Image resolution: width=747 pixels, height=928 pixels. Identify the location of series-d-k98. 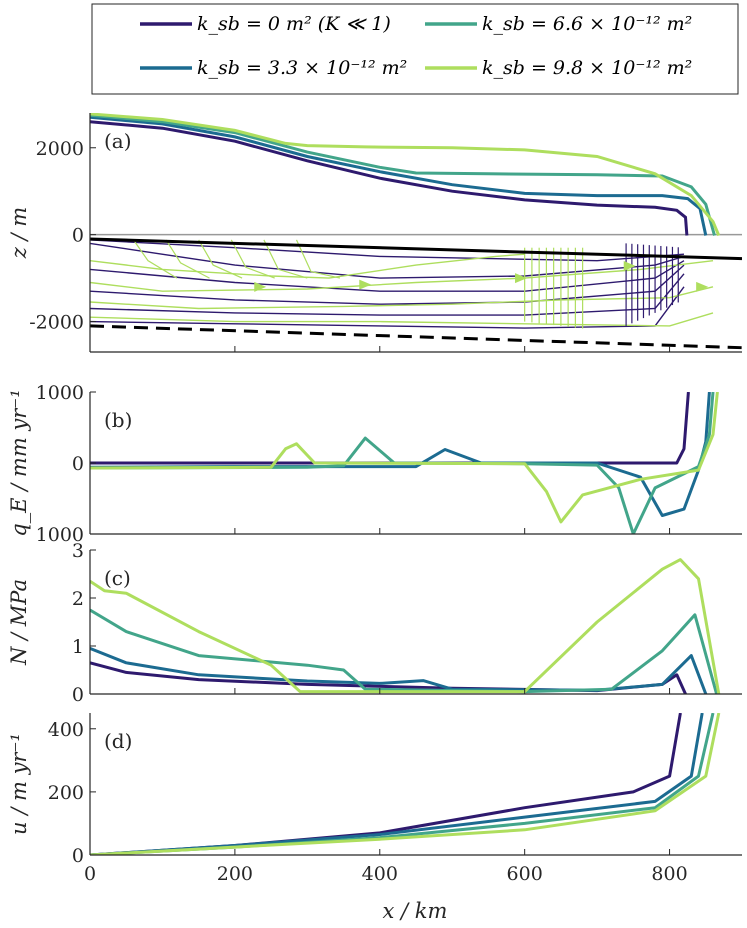
(405, 784).